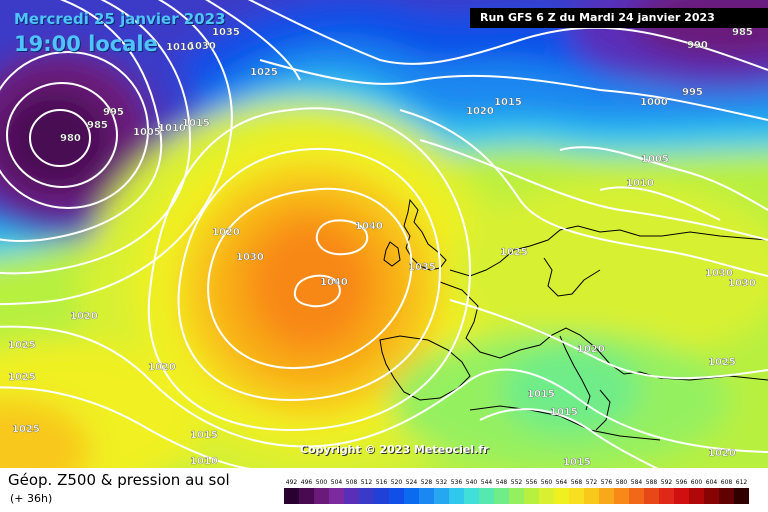 This screenshot has width=768, height=512. What do you see at coordinates (307, 482) in the screenshot?
I see `legend-label: 496` at bounding box center [307, 482].